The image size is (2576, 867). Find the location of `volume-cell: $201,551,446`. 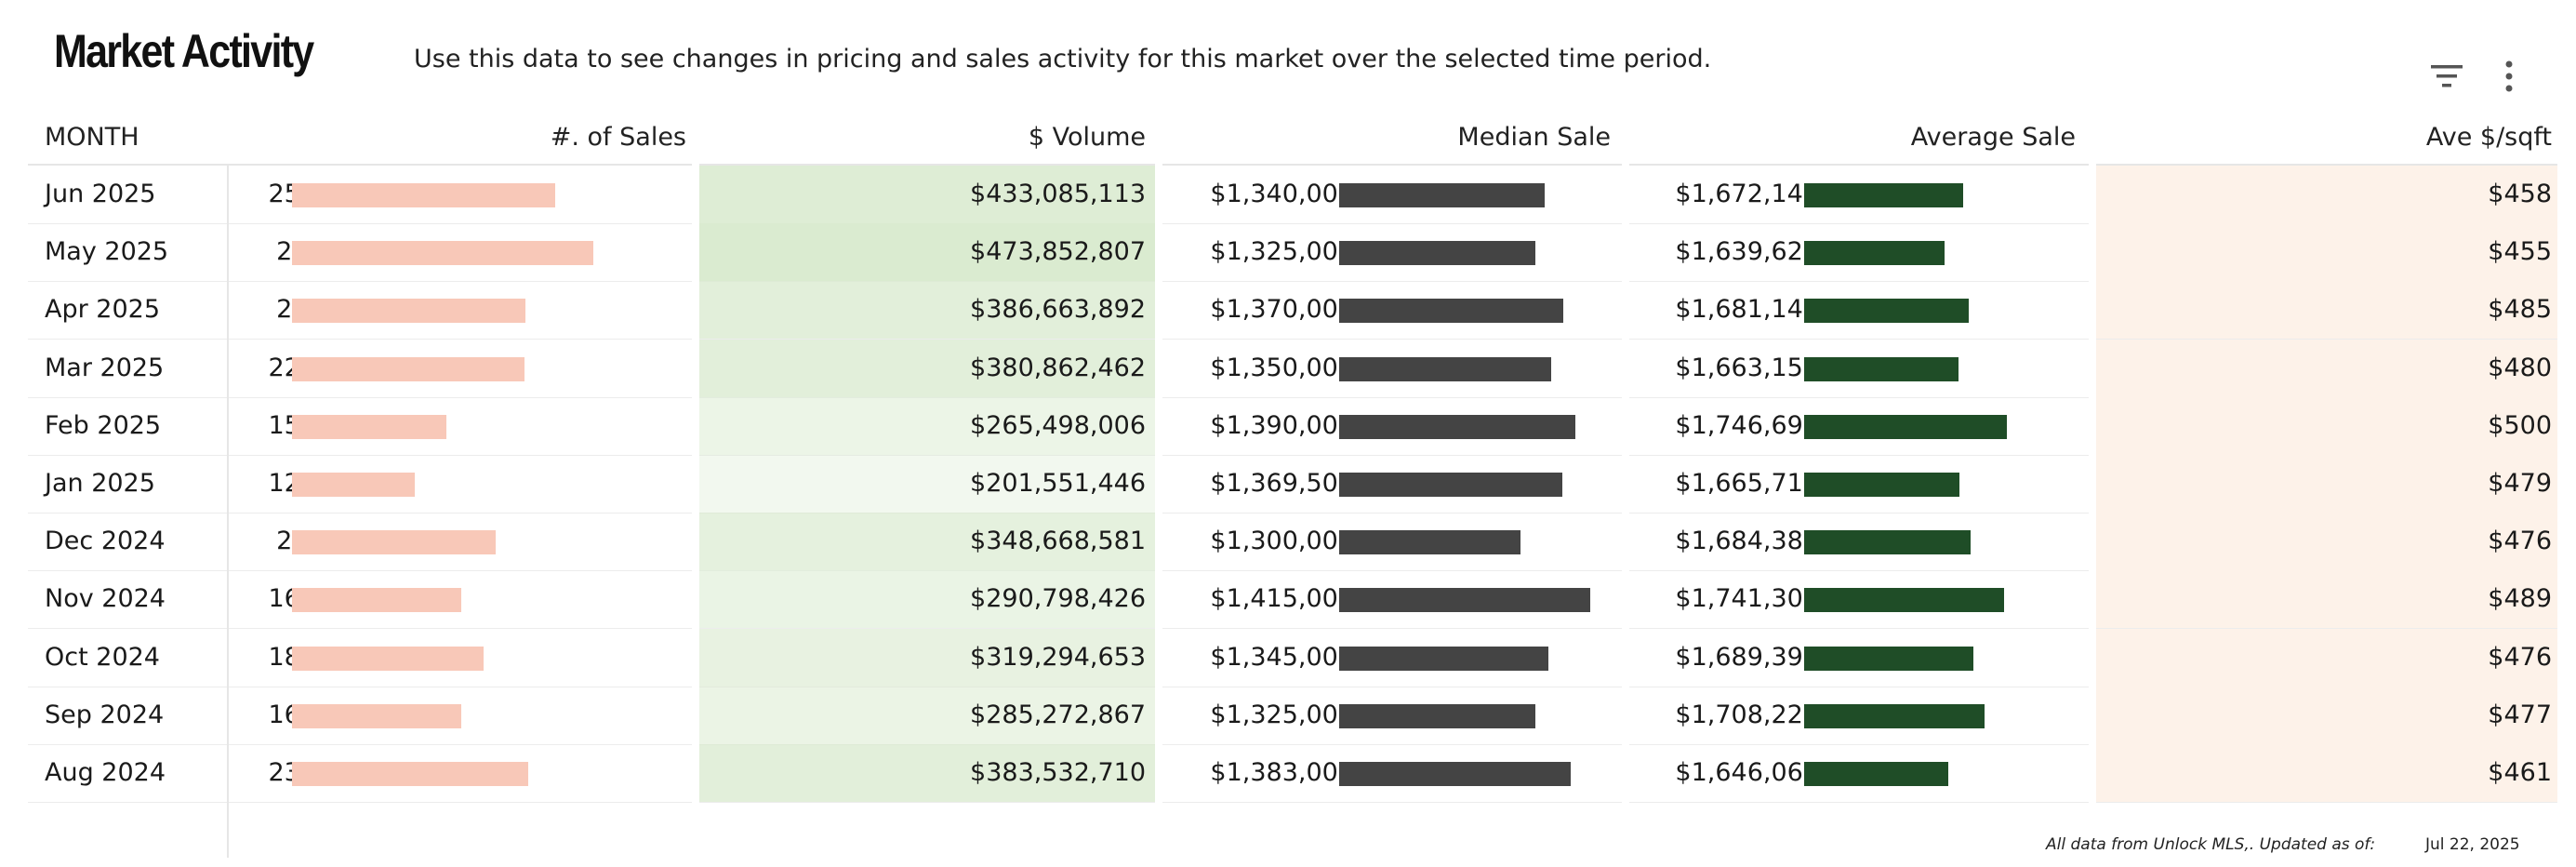

volume-cell: $201,551,446 is located at coordinates (1058, 483).